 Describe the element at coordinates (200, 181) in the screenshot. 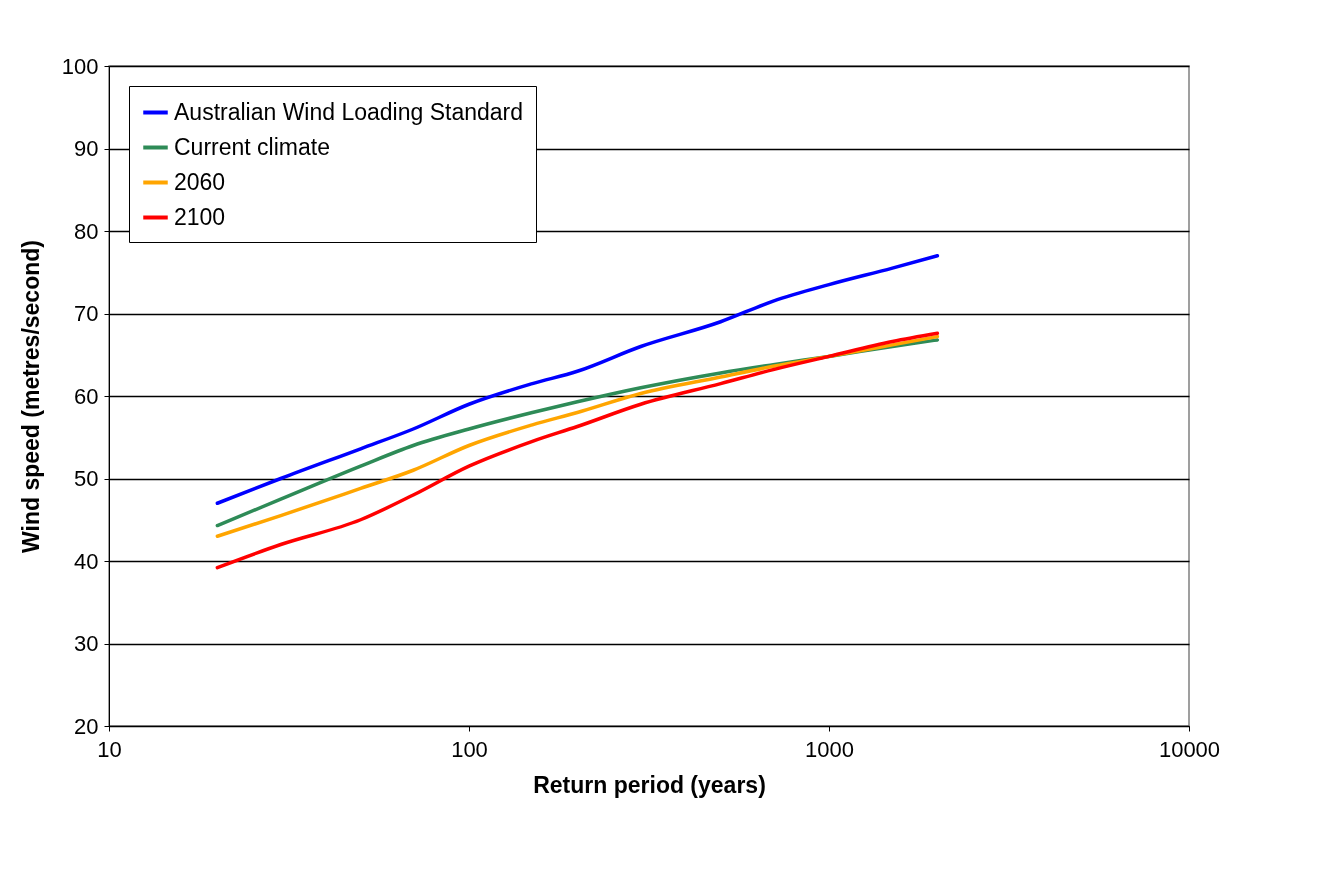

I see `legend-label: 2060` at that location.